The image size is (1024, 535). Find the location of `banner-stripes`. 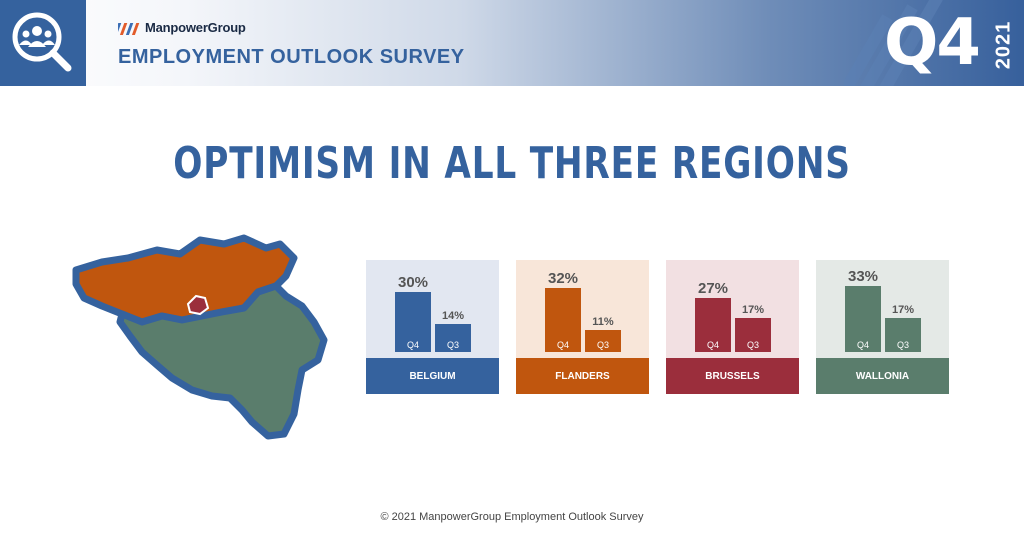

banner-stripes is located at coordinates (893, 43).